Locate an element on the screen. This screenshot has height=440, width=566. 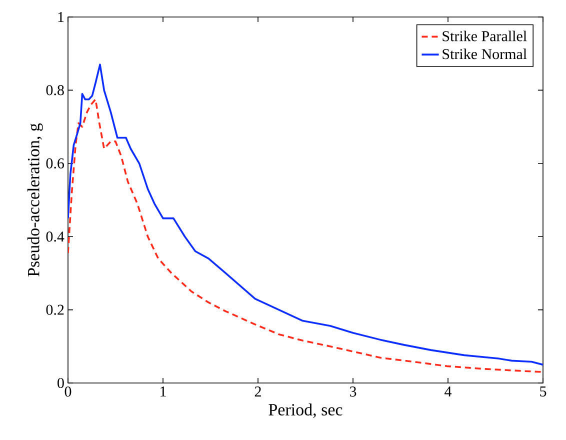
y-tick-label: 1 is located at coordinates (61, 17).